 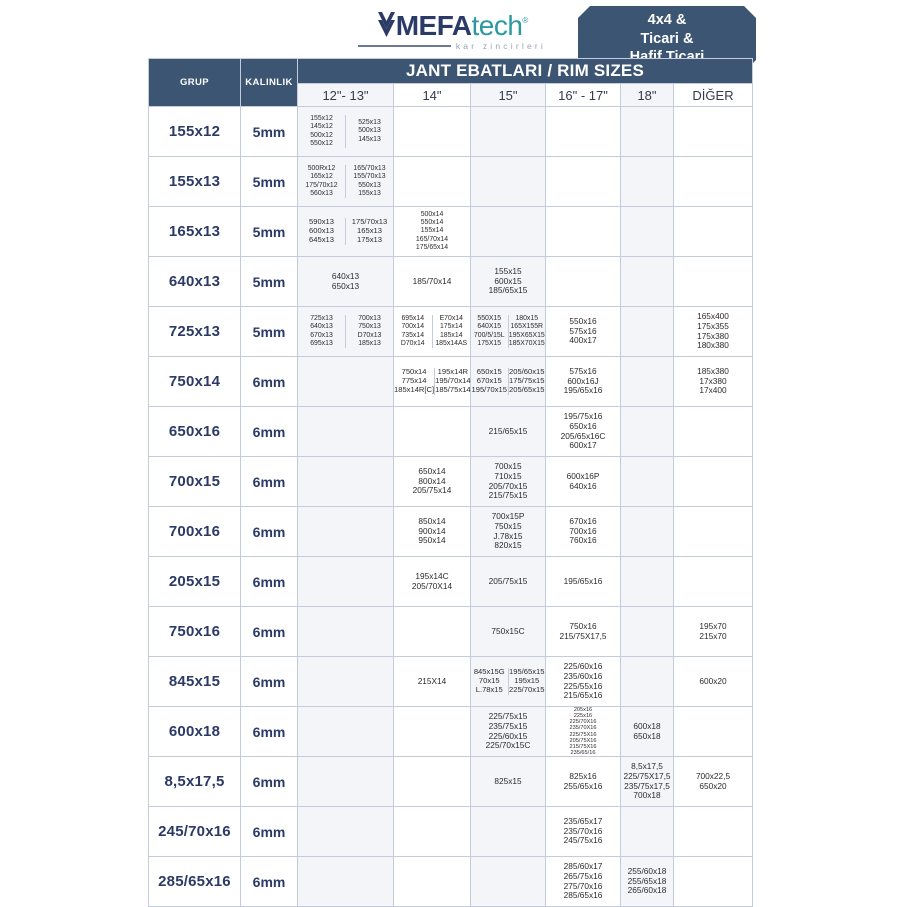 I want to click on size-list: 500x14 550x14 155x14 165/70x14 175/65x14, so click(x=432, y=231).